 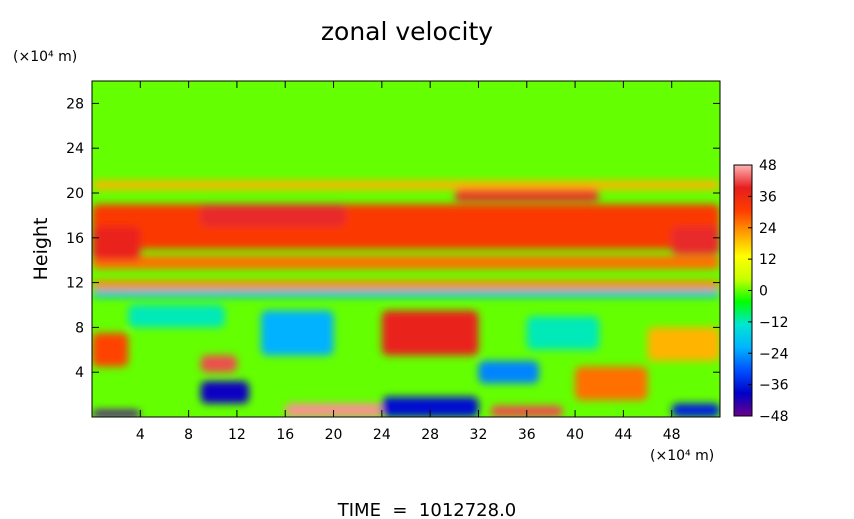 What do you see at coordinates (75, 194) in the screenshot?
I see `y-tick-label: 20` at bounding box center [75, 194].